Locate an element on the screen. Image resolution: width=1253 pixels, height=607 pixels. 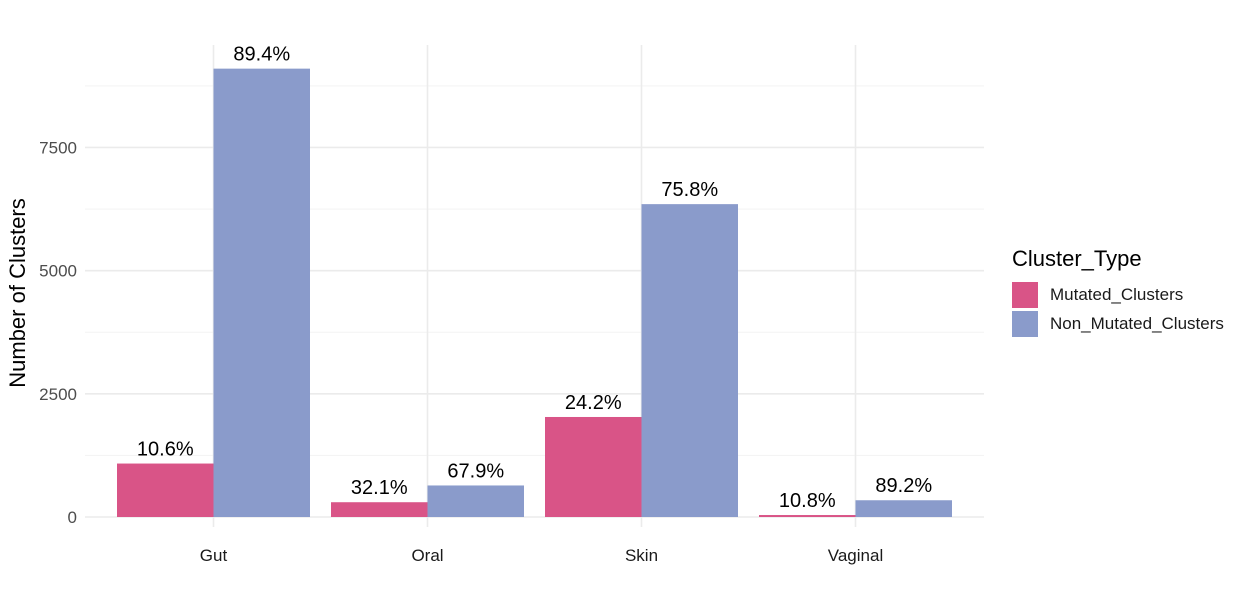
data-label: 75.8% is located at coordinates (689, 190).